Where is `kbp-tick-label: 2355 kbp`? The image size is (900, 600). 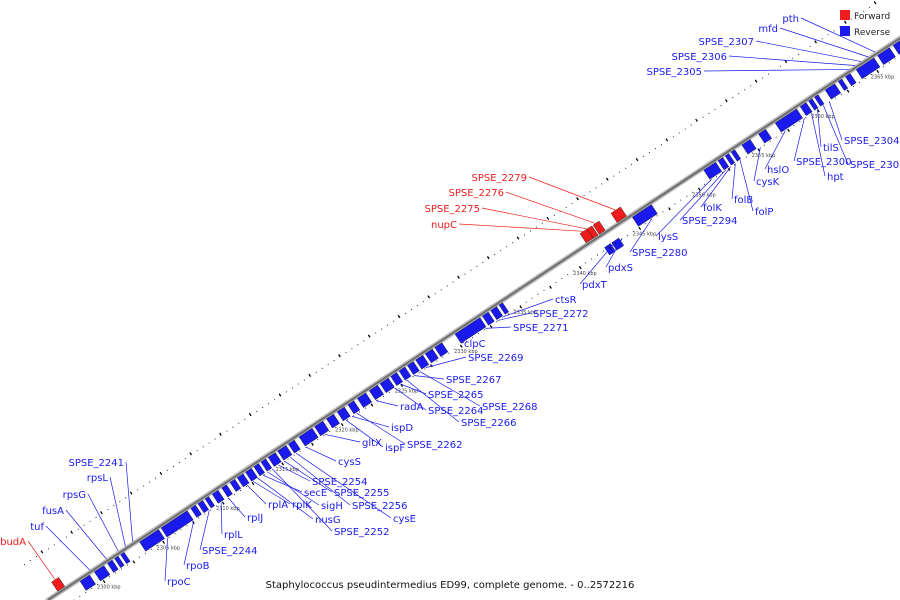 kbp-tick-label: 2355 kbp is located at coordinates (764, 156).